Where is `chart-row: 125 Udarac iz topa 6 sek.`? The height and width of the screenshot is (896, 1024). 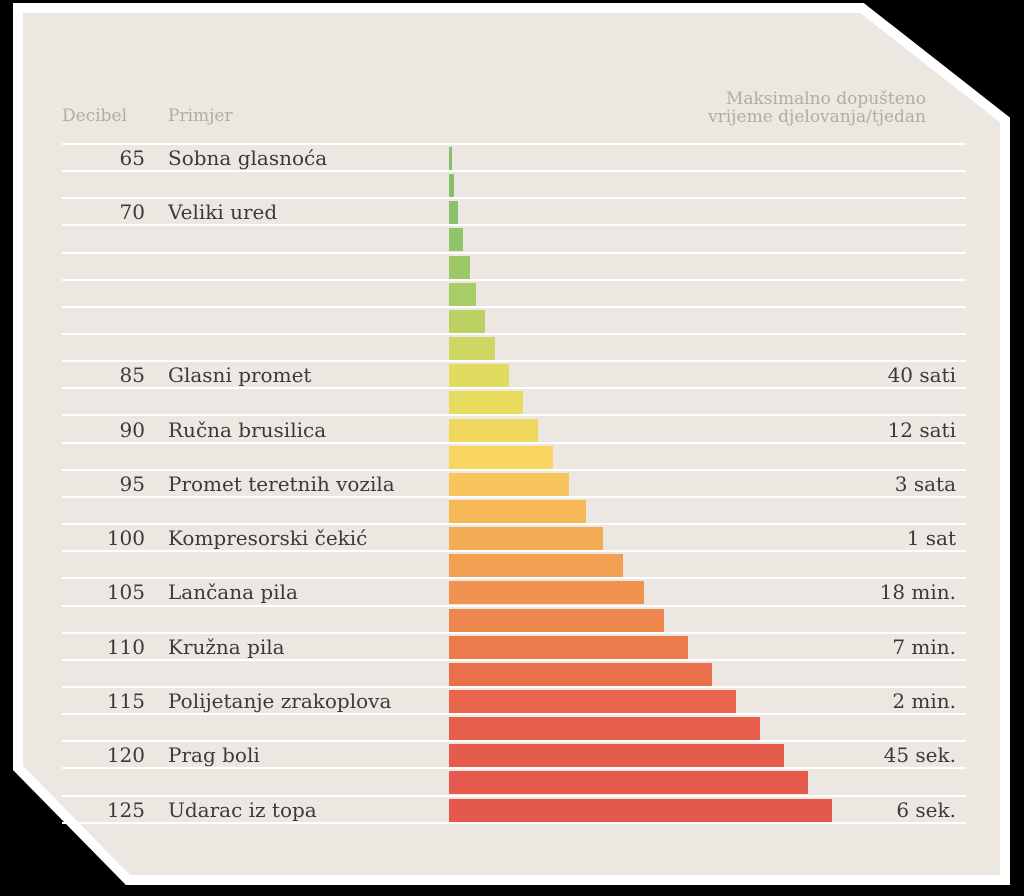 chart-row: 125 Udarac iz topa 6 sek. is located at coordinates (512, 810).